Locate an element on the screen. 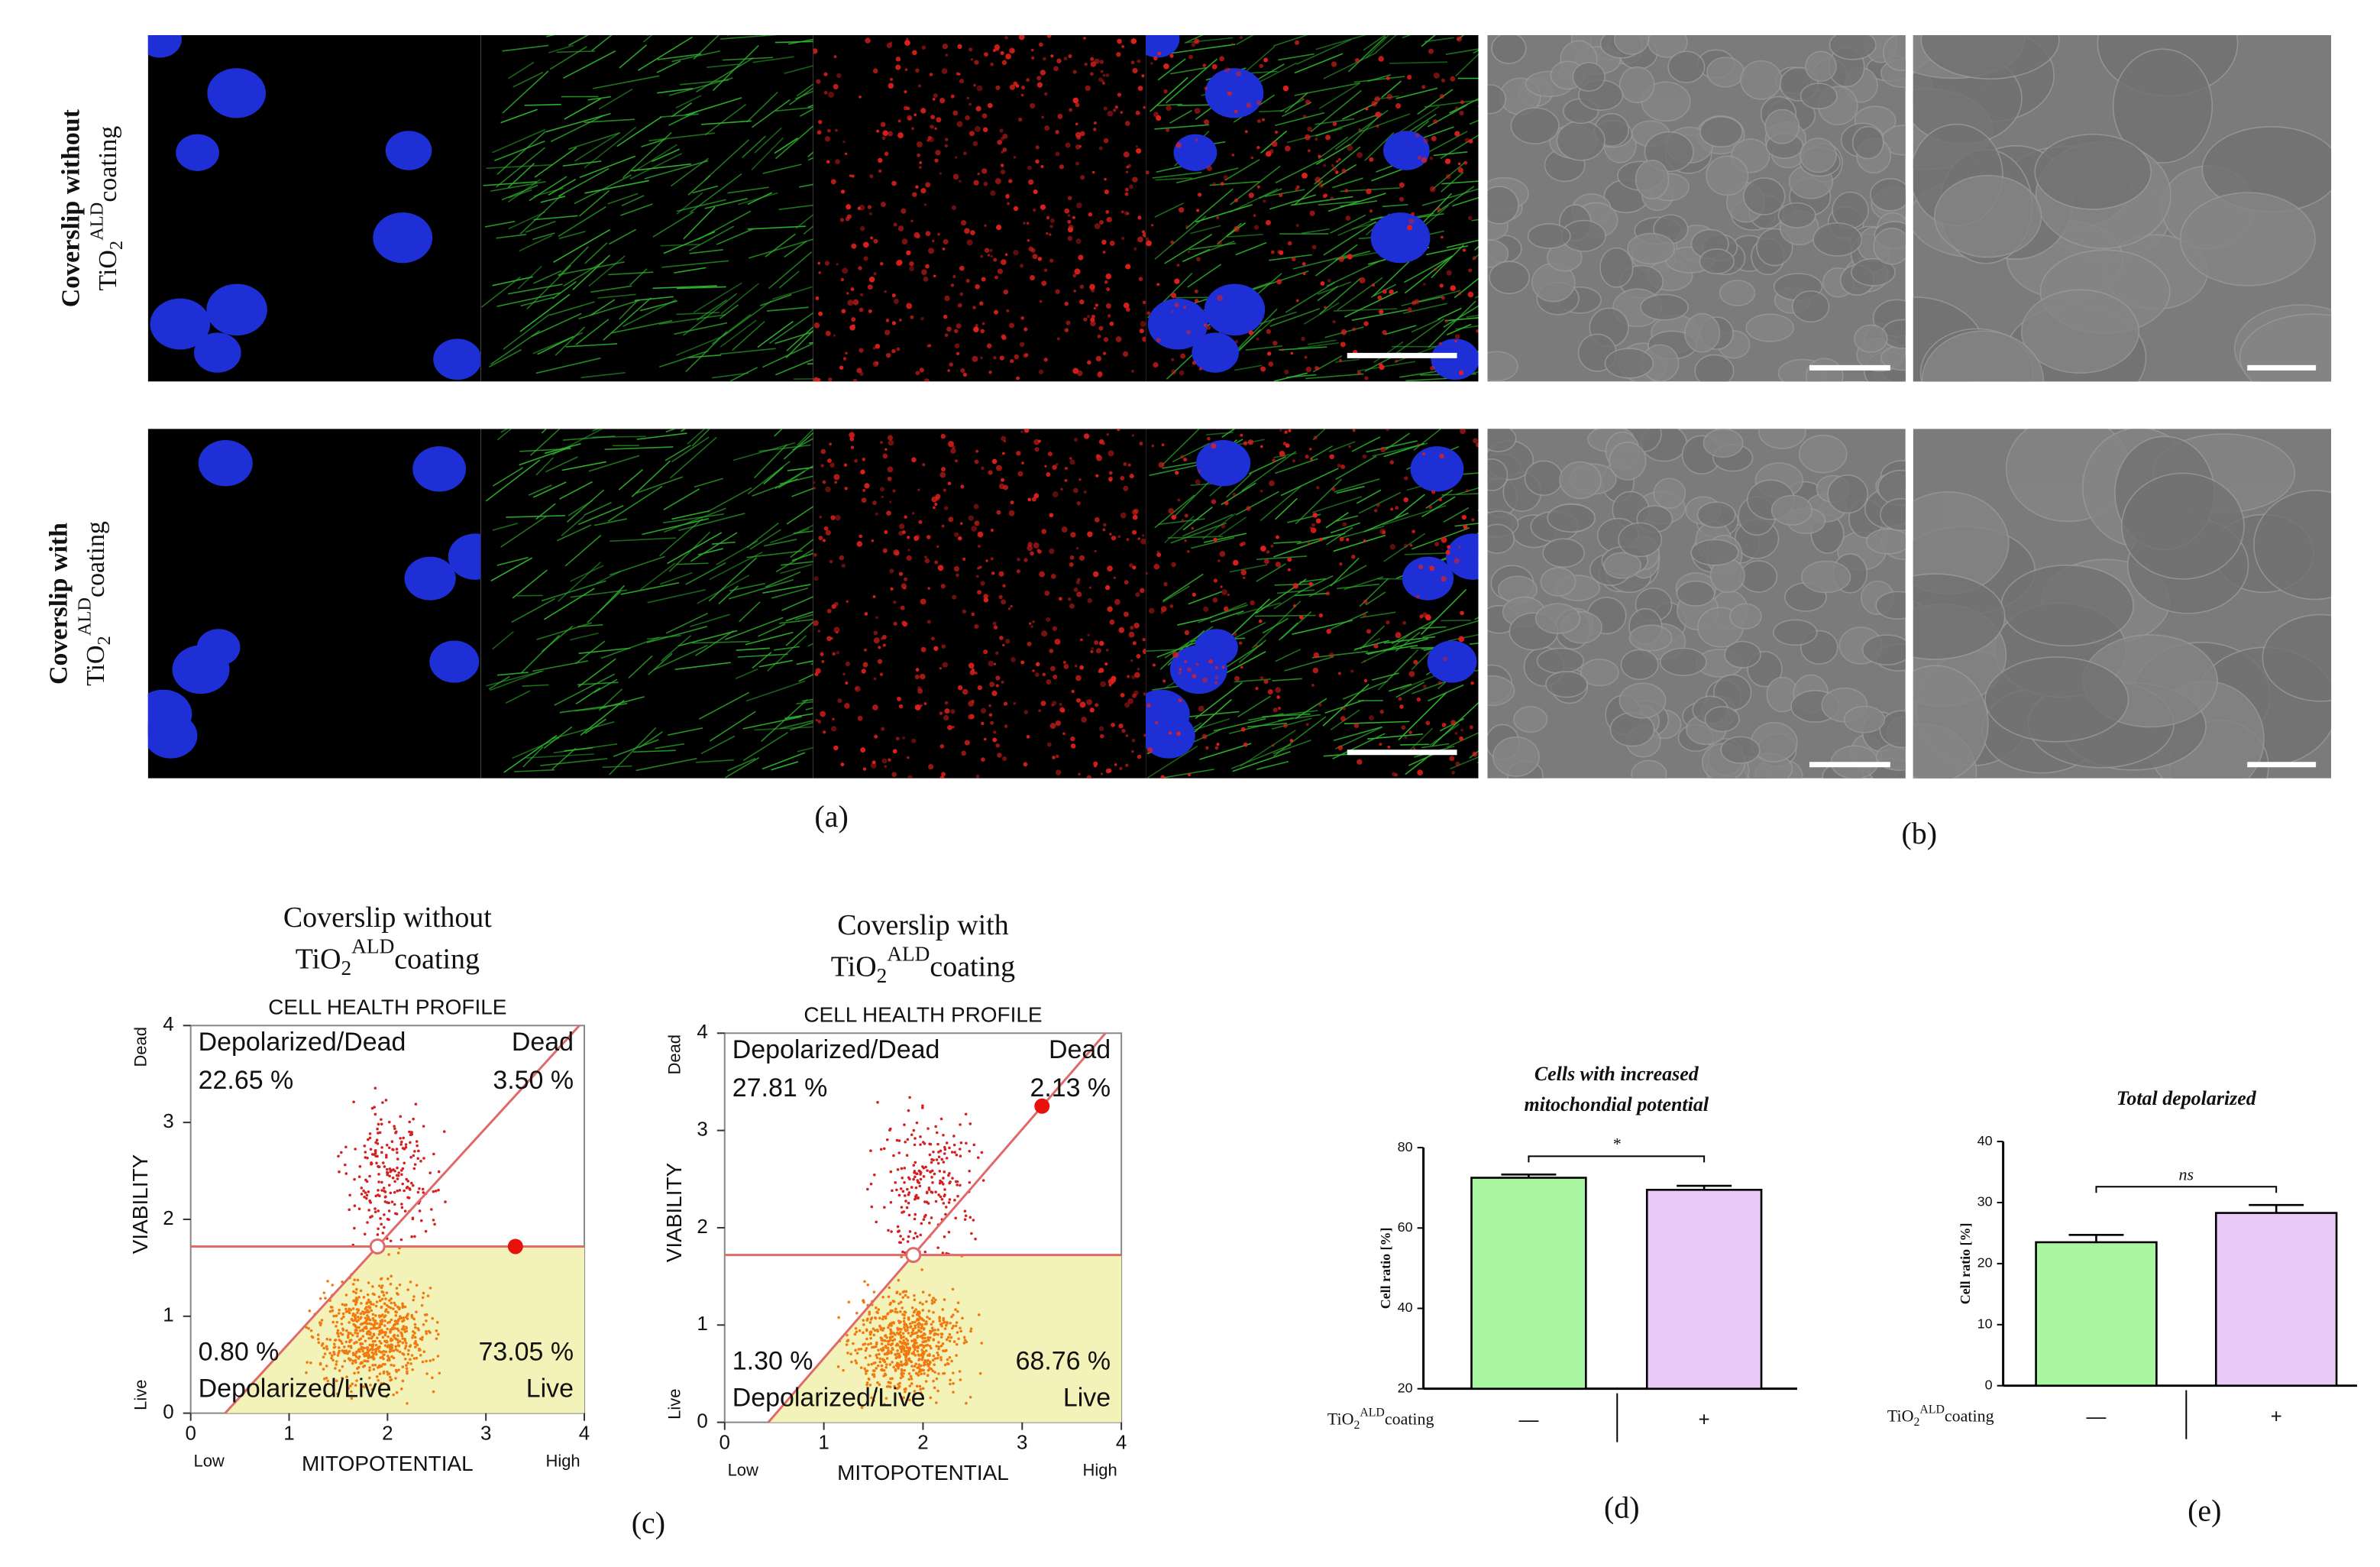  cell-outline is located at coordinates (1497, 99).